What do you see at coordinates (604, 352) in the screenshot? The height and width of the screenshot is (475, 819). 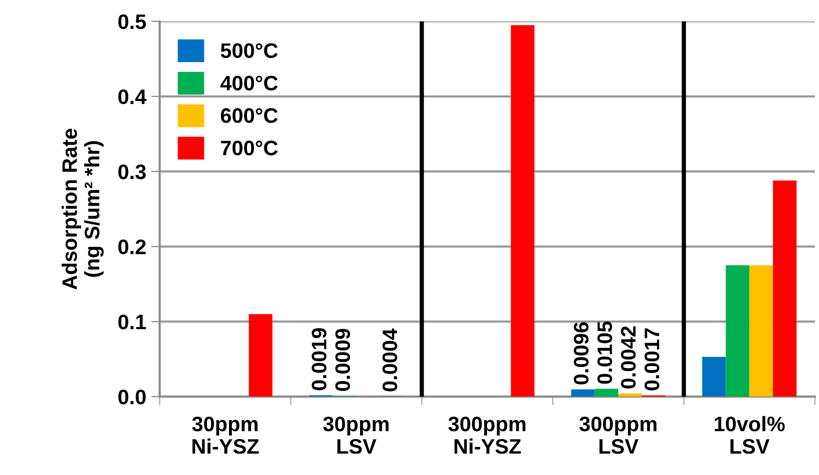 I see `data-label: 0.0105` at bounding box center [604, 352].